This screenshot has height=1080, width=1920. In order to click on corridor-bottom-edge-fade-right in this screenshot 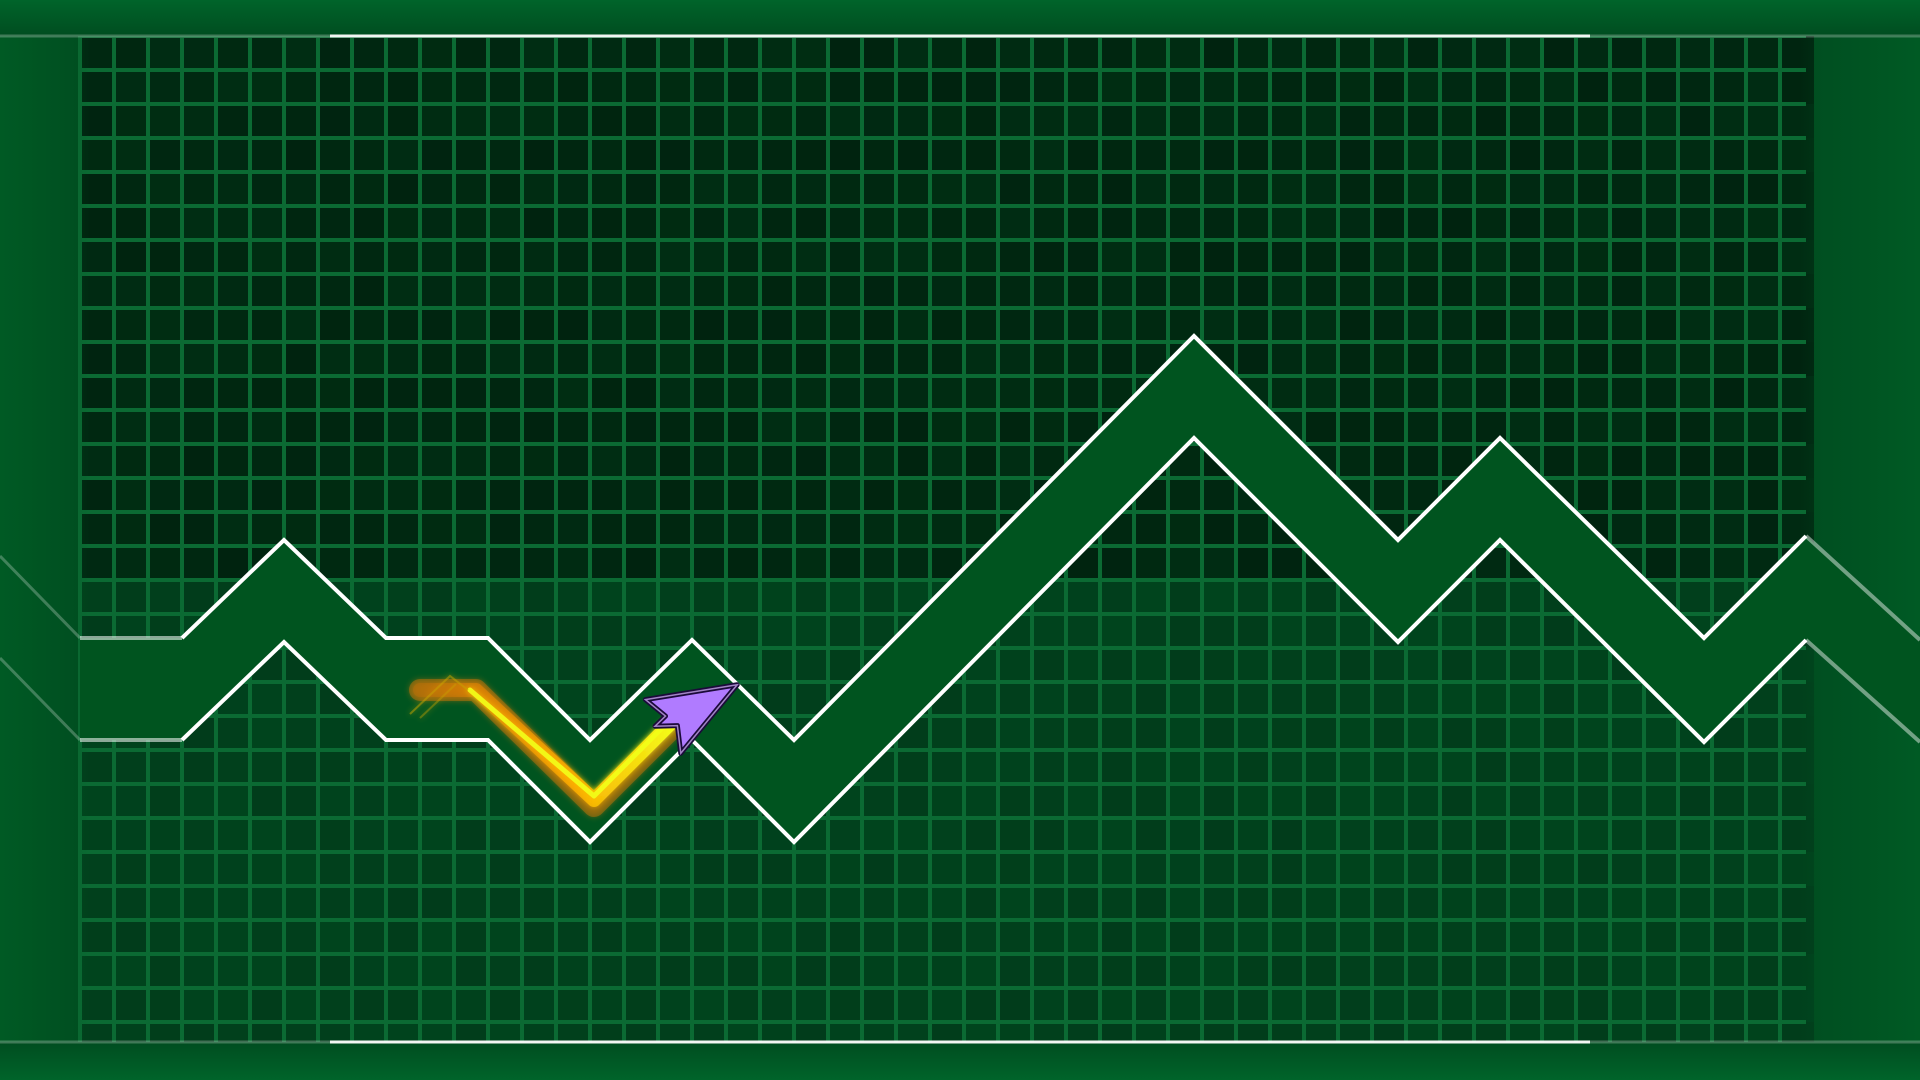, I will do `click(1862, 691)`.